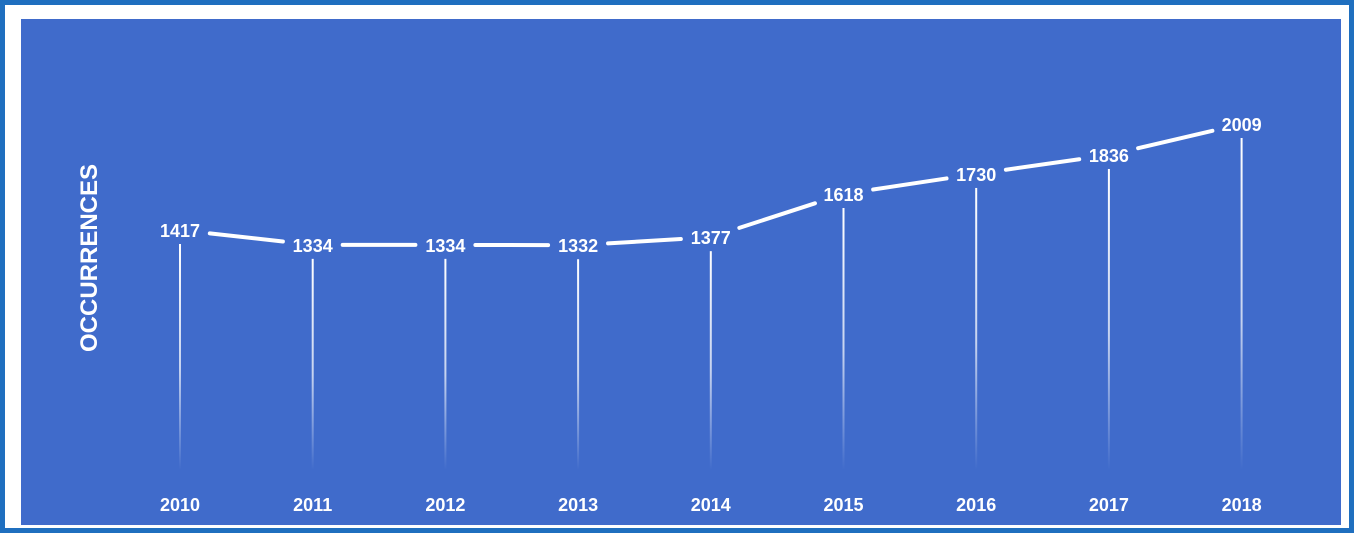 The height and width of the screenshot is (533, 1354). I want to click on y-axis-label: OCCURRENCES, so click(89, 258).